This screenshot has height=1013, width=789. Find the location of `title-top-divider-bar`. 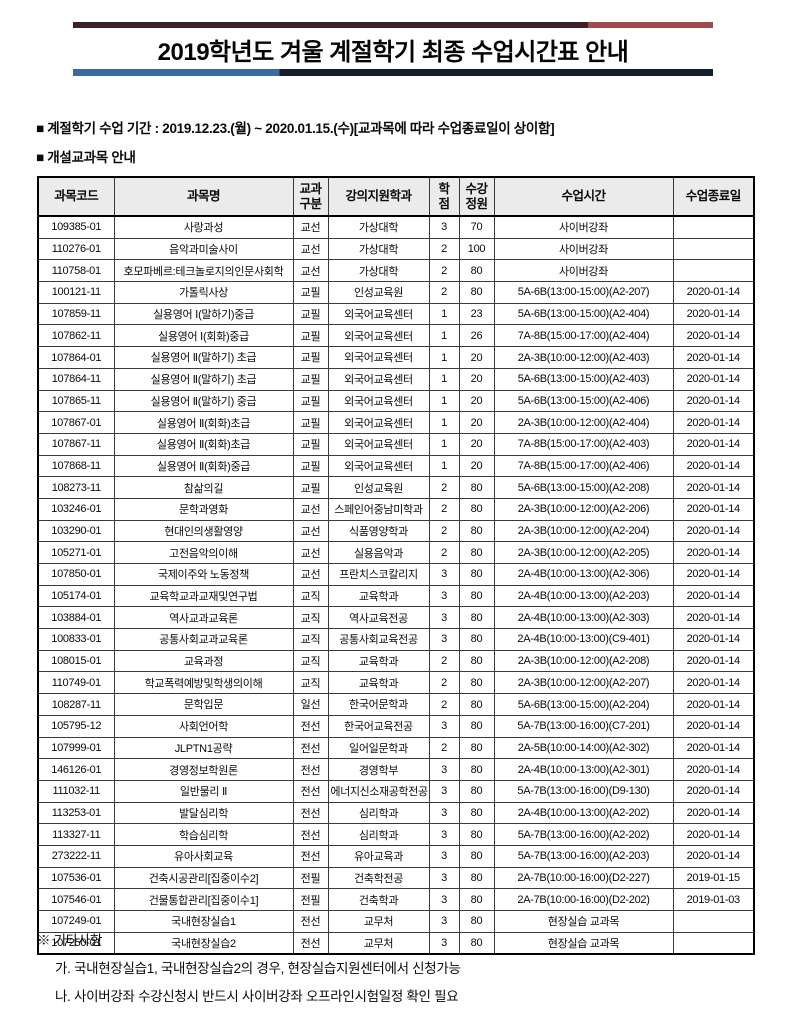

title-top-divider-bar is located at coordinates (393, 25).